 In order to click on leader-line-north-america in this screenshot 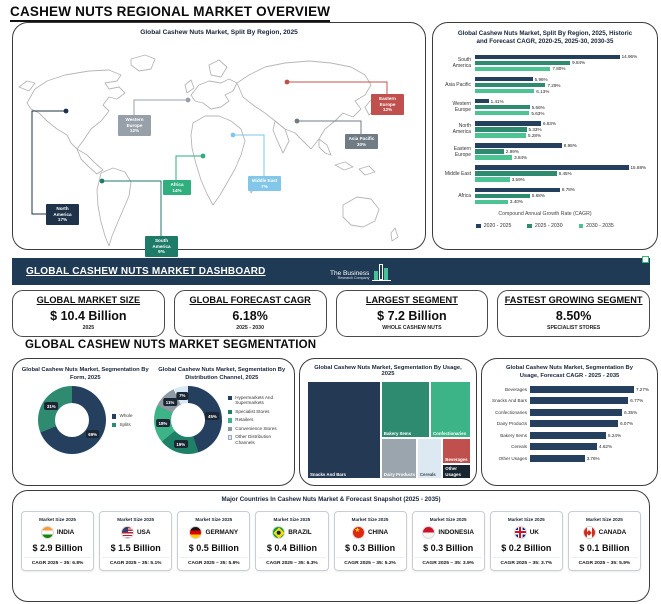, I will do `click(48, 162)`.